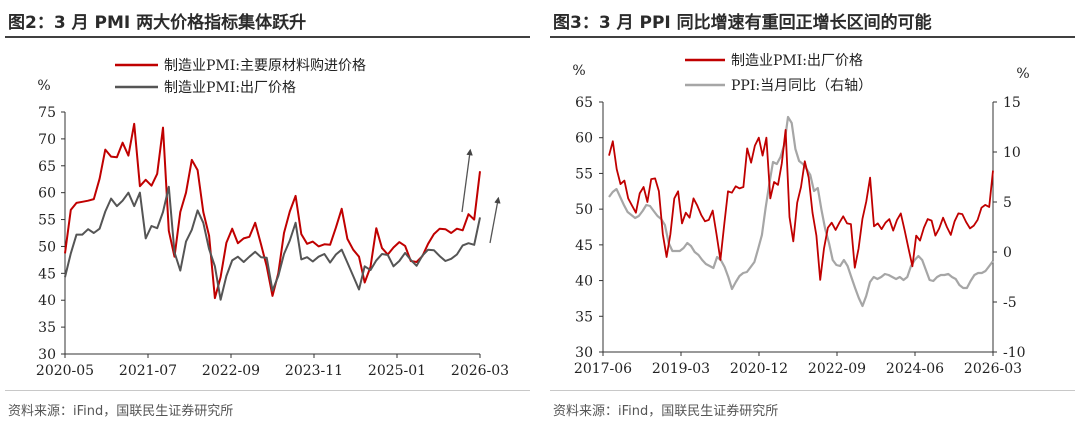 This screenshot has height=430, width=1080. Describe the element at coordinates (584, 210) in the screenshot. I see `y-tick-label-left: 50` at that location.